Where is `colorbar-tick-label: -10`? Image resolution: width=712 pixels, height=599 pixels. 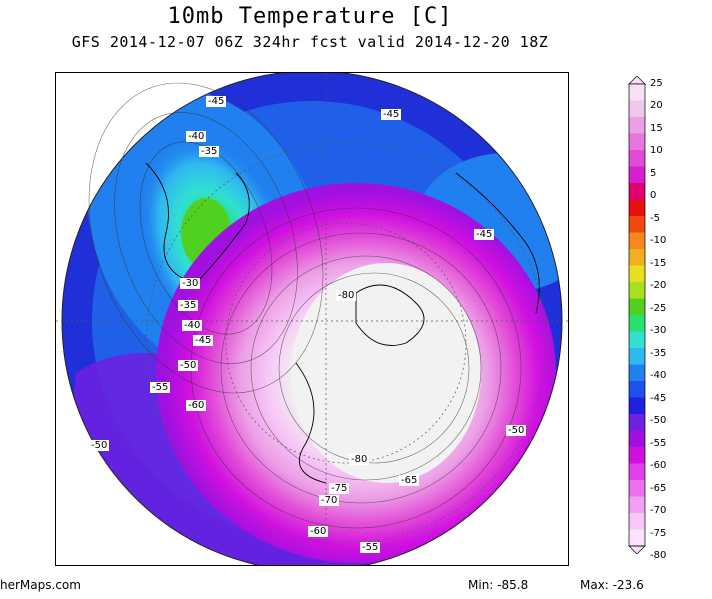
colorbar-tick-label: -10 is located at coordinates (658, 241).